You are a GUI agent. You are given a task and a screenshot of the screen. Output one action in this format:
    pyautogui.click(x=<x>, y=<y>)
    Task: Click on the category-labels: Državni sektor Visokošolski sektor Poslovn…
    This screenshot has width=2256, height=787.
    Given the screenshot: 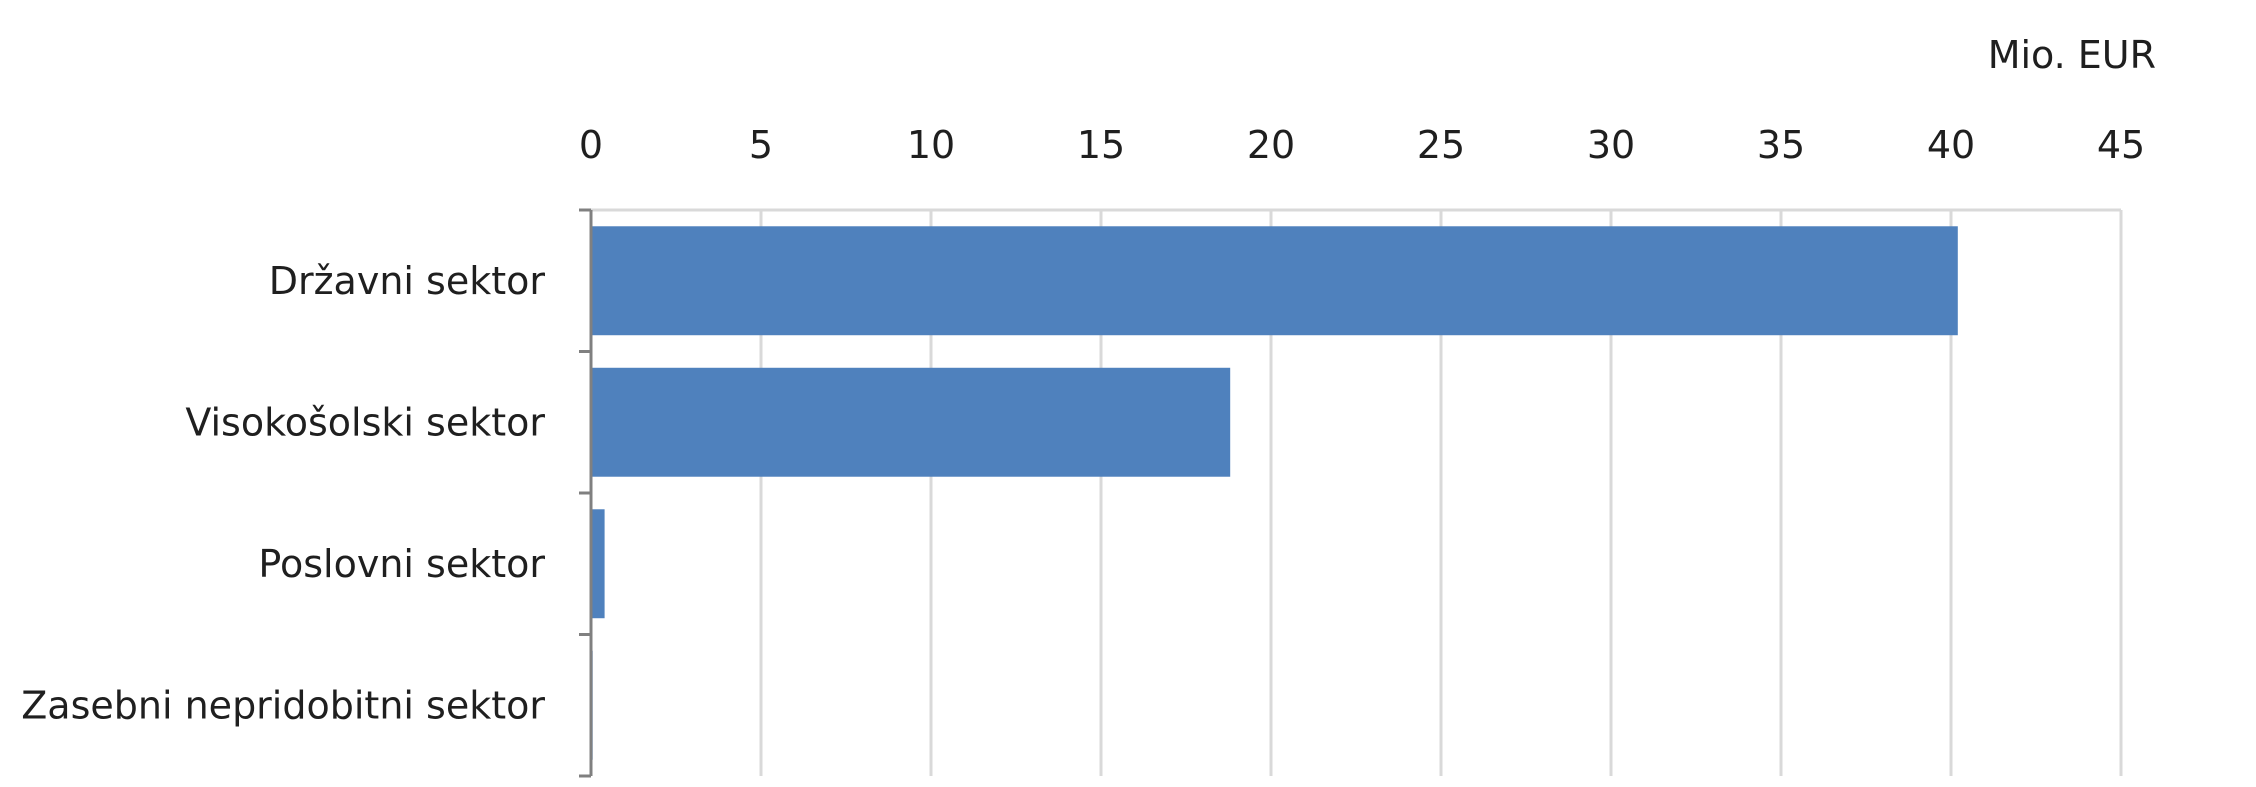 What is the action you would take?
    pyautogui.click(x=283, y=493)
    